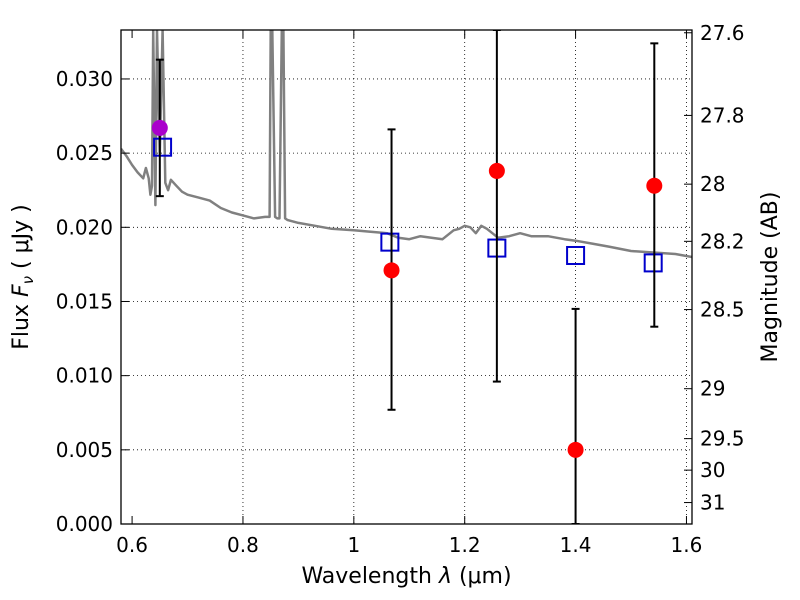 This screenshot has width=800, height=600. Describe the element at coordinates (84, 79) in the screenshot. I see `y-tick-label: 0.030` at that location.